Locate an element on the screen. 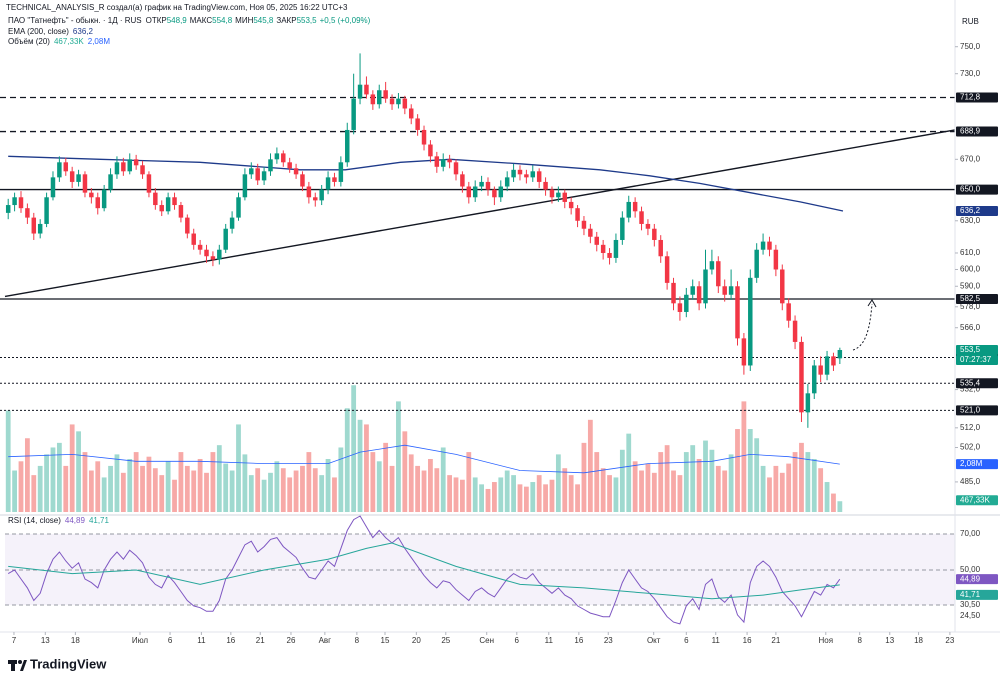  level-label: 521,0 is located at coordinates (970, 410).